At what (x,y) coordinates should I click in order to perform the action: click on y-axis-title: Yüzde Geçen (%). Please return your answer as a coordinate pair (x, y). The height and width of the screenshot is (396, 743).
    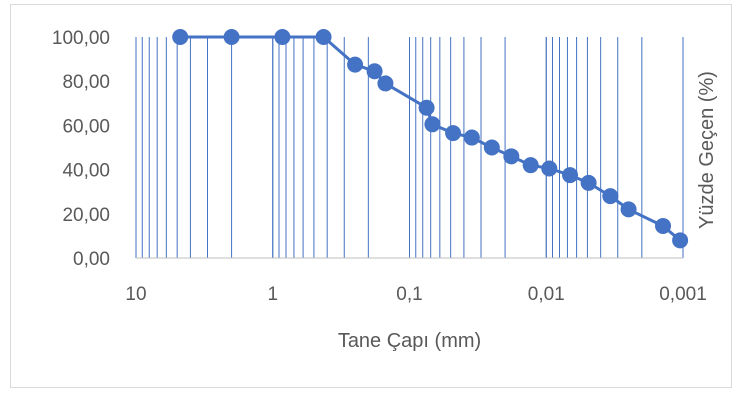
    Looking at the image, I should click on (707, 150).